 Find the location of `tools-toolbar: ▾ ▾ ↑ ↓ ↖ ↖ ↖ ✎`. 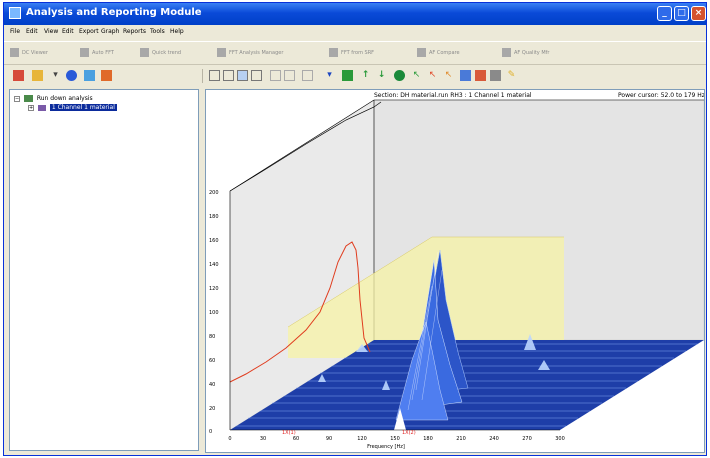

tools-toolbar: ▾ ▾ ↑ ↓ ↖ ↖ ↖ ✎ is located at coordinates (355, 76).